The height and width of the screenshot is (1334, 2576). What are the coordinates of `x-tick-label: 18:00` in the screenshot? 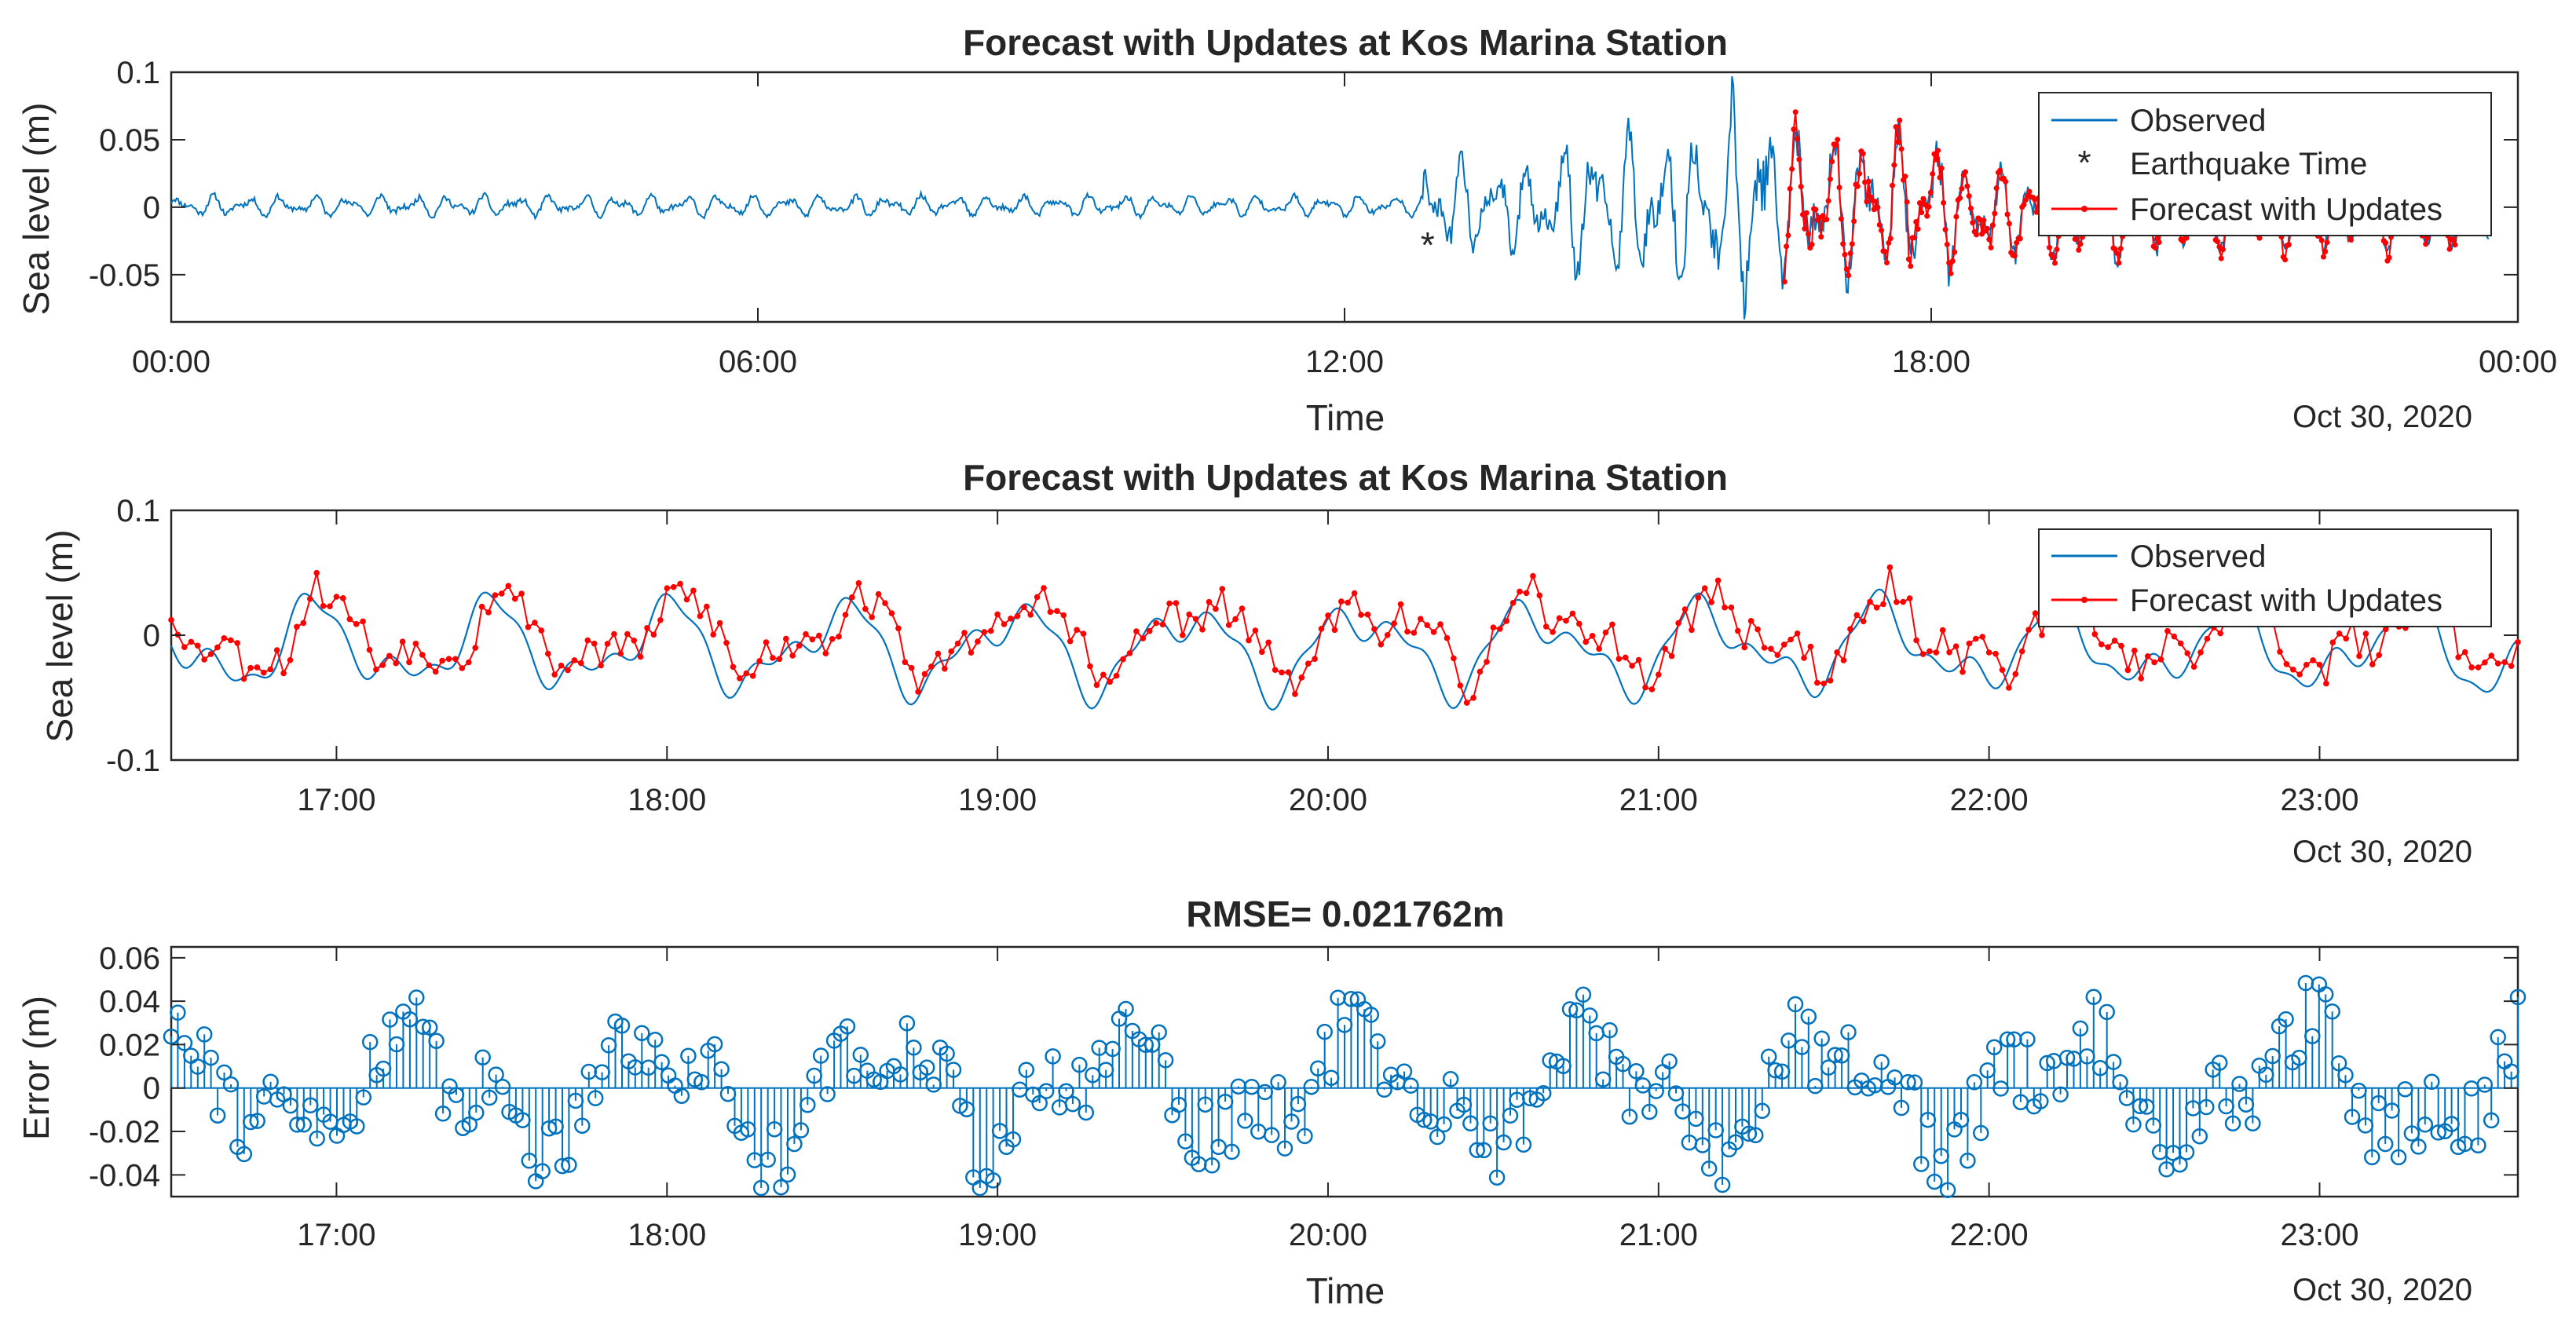 It's located at (1931, 362).